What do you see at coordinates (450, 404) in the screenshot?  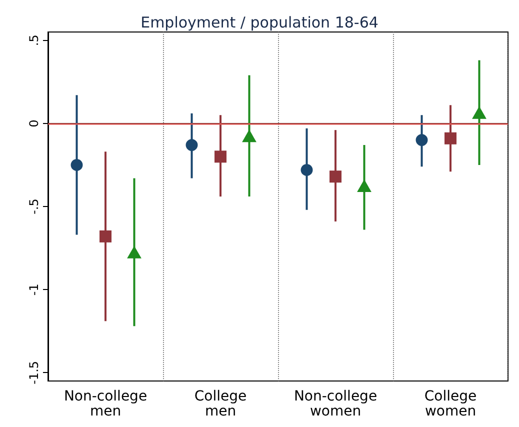 I see `x-tick-label: College women` at bounding box center [450, 404].